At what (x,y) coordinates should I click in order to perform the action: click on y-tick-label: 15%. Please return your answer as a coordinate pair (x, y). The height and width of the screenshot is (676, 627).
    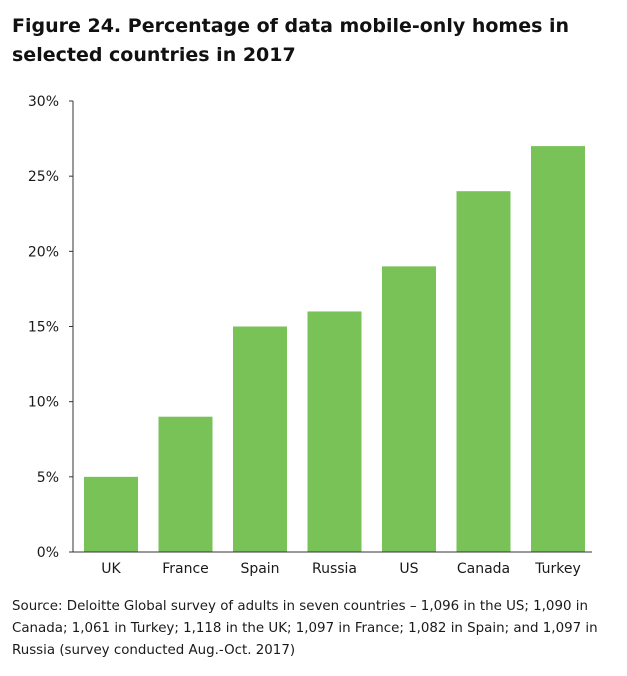
    Looking at the image, I should click on (43, 328).